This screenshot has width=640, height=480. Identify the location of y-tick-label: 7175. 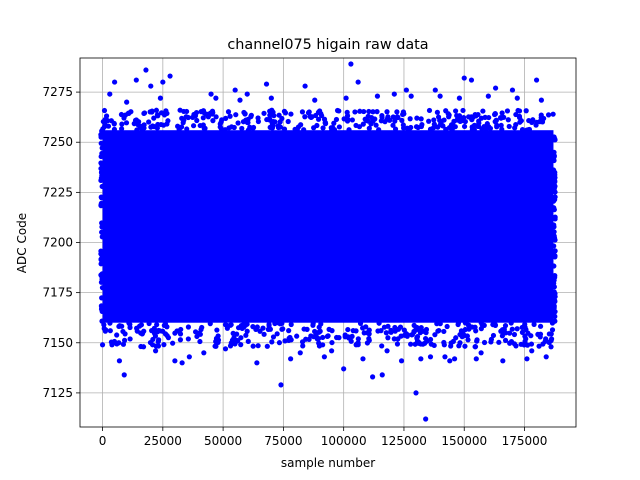
(57, 293).